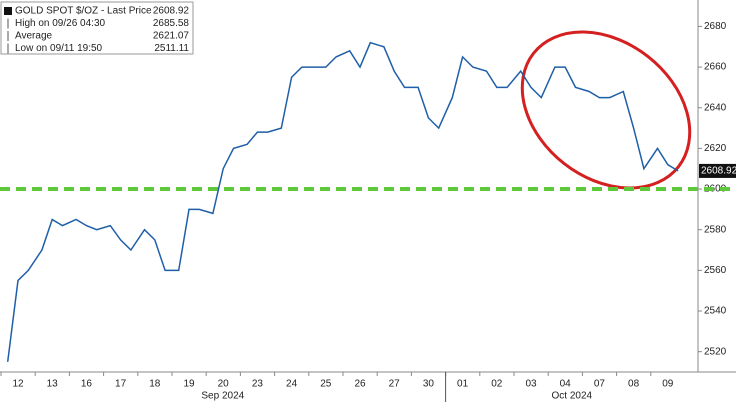  What do you see at coordinates (715, 351) in the screenshot?
I see `y-tick-label: 2520` at bounding box center [715, 351].